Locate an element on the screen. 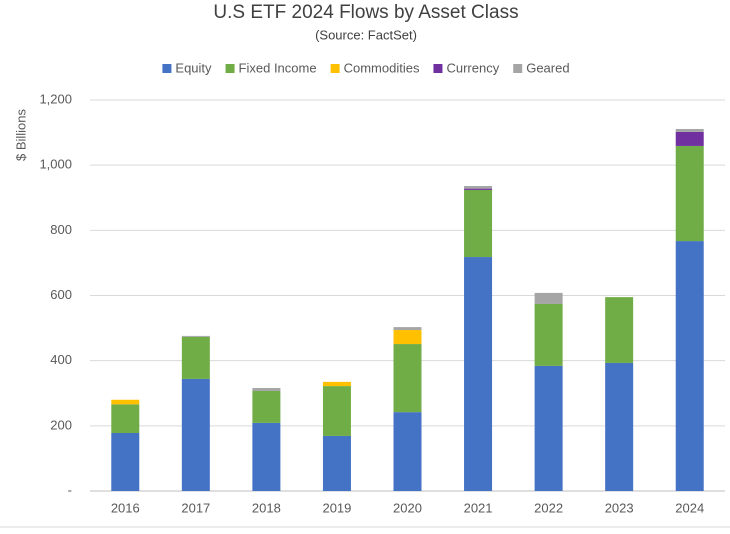 Image resolution: width=730 pixels, height=534 pixels. y-tick-label: - is located at coordinates (70, 489).